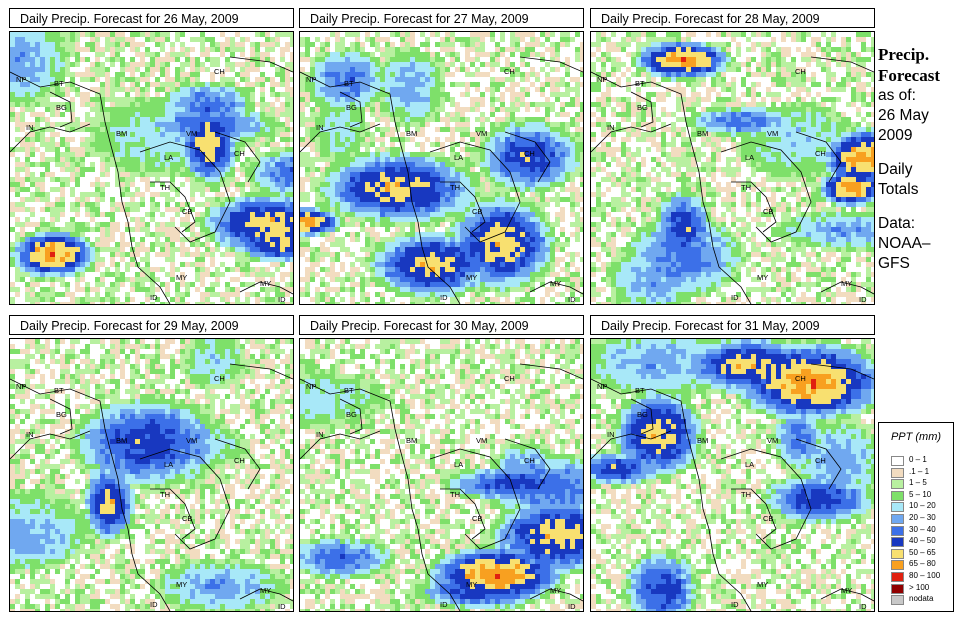  What do you see at coordinates (732, 325) in the screenshot?
I see `panel-title: Daily Precip. Forecast for 31 May, 2009` at bounding box center [732, 325].